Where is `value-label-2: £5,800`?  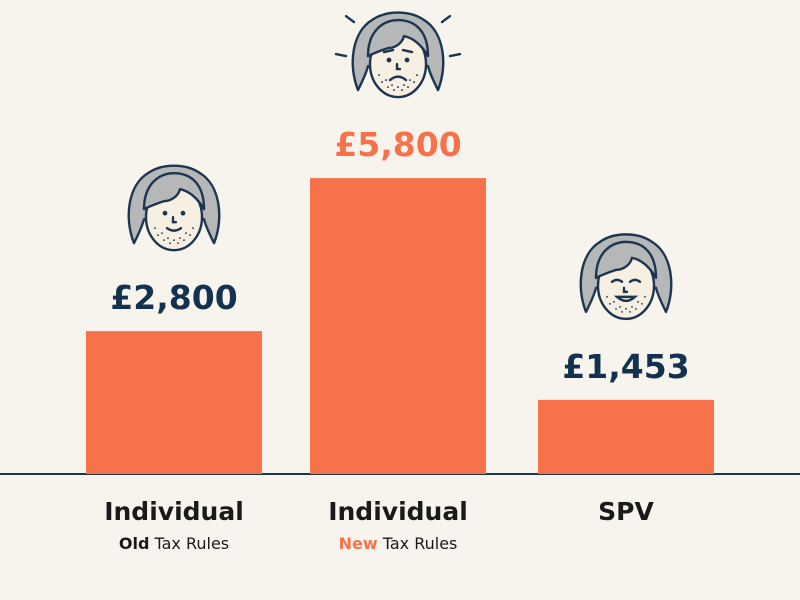 value-label-2: £5,800 is located at coordinates (397, 144).